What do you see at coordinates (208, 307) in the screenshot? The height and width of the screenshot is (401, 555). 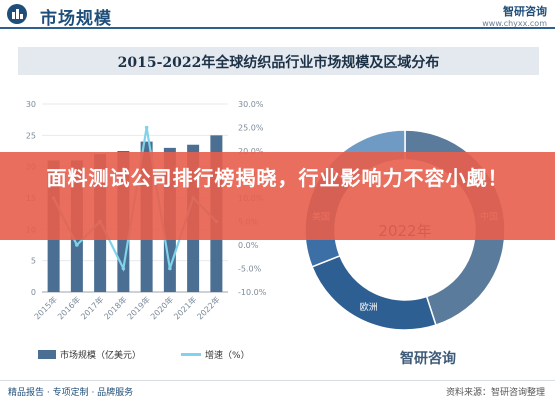 I see `x-tick-label: 2022年` at bounding box center [208, 307].